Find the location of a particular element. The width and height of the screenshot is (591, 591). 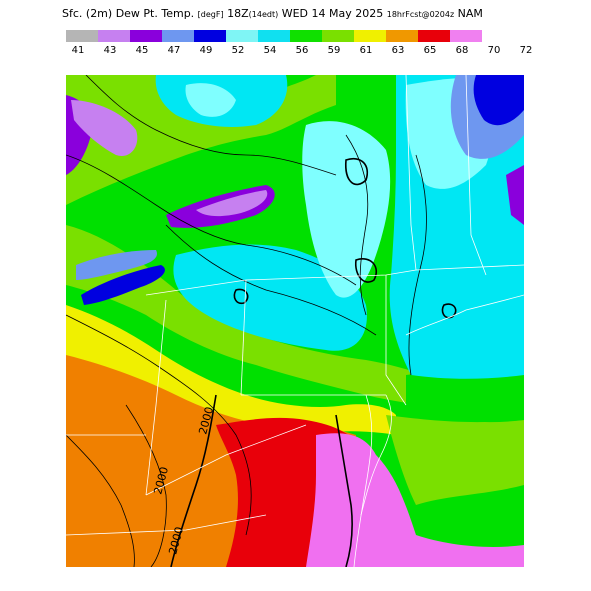

legend-value-label: 54 is located at coordinates (270, 50).